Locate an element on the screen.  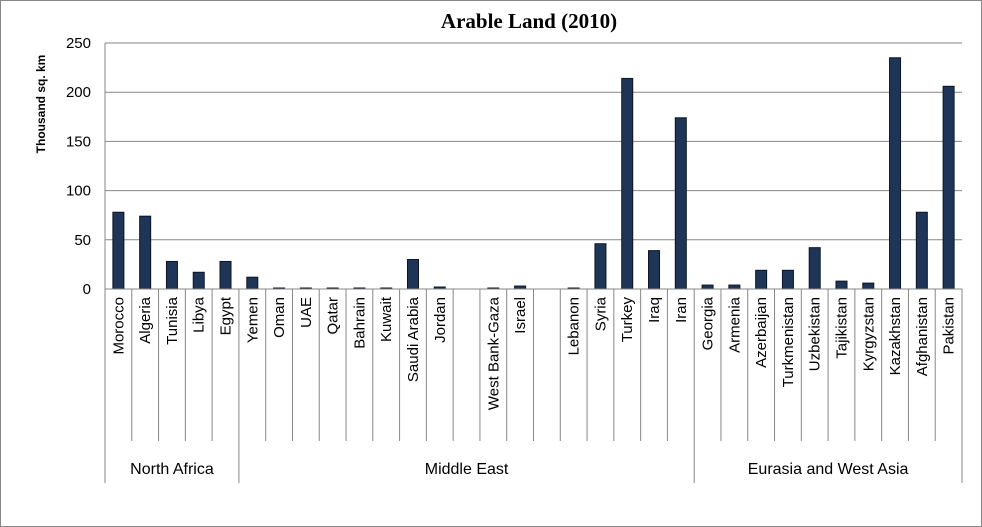
category-label: Azerbaijan is located at coordinates (761, 332).